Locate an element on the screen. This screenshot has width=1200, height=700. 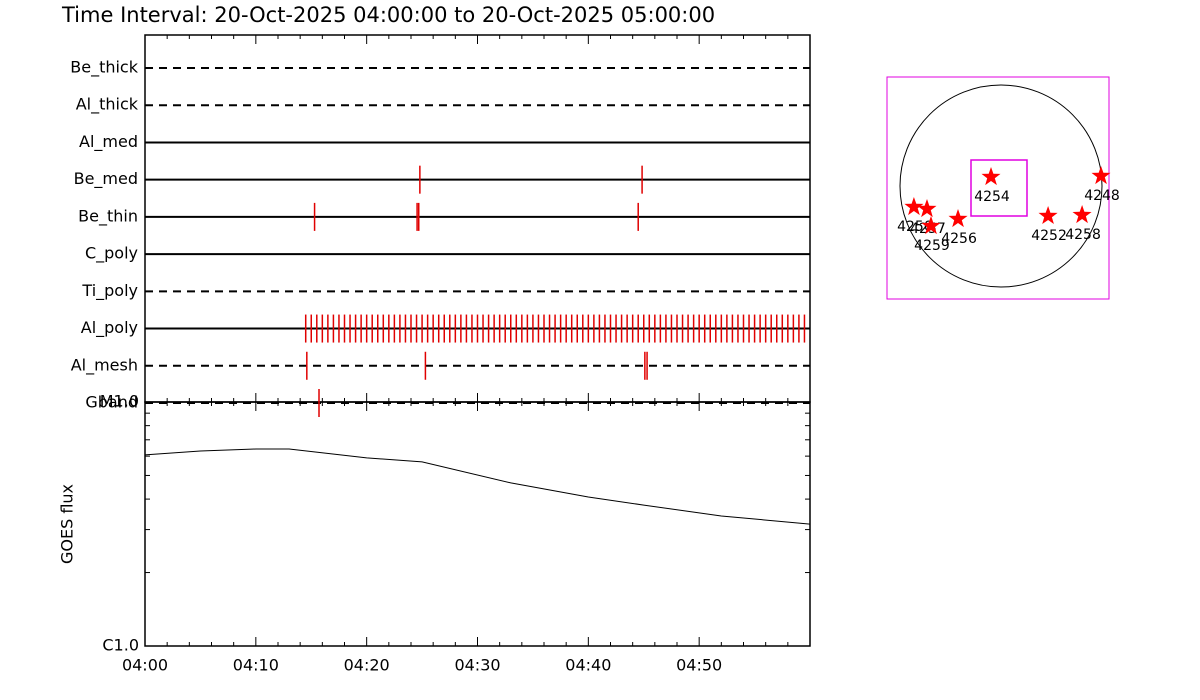
row-label: Gband is located at coordinates (111, 402).